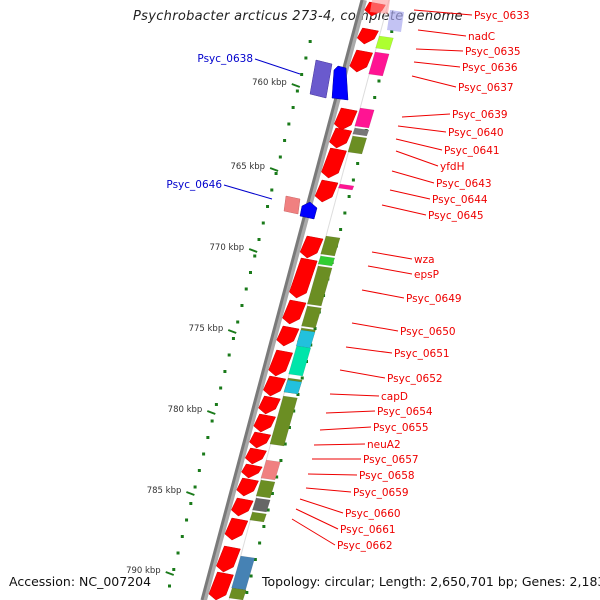 Image resolution: width=600 pixels, height=600 pixels. I want to click on reverse-cds-psyc-0638-arrow, so click(340, 83).